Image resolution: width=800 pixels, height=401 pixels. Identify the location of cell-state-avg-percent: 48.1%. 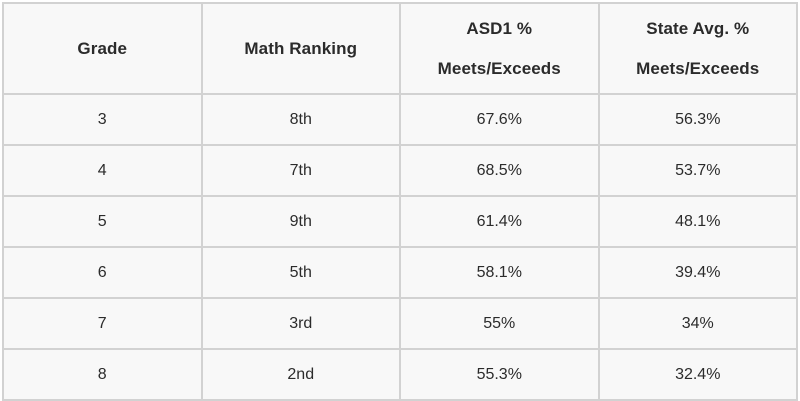
(697, 221).